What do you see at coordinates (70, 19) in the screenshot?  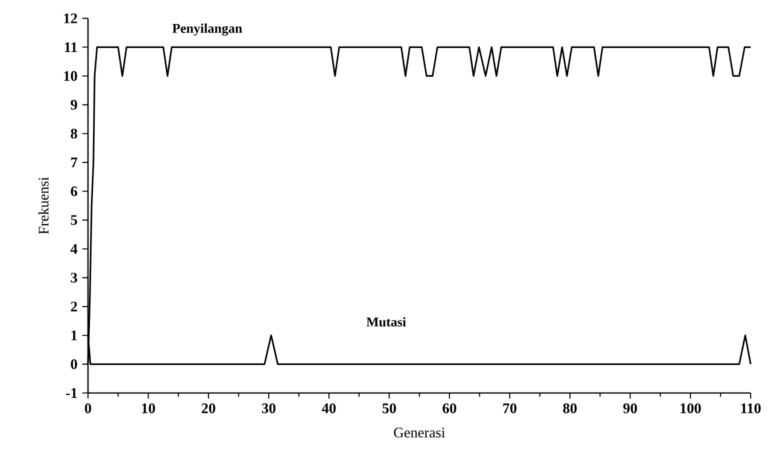 I see `y-tick-label: 12` at bounding box center [70, 19].